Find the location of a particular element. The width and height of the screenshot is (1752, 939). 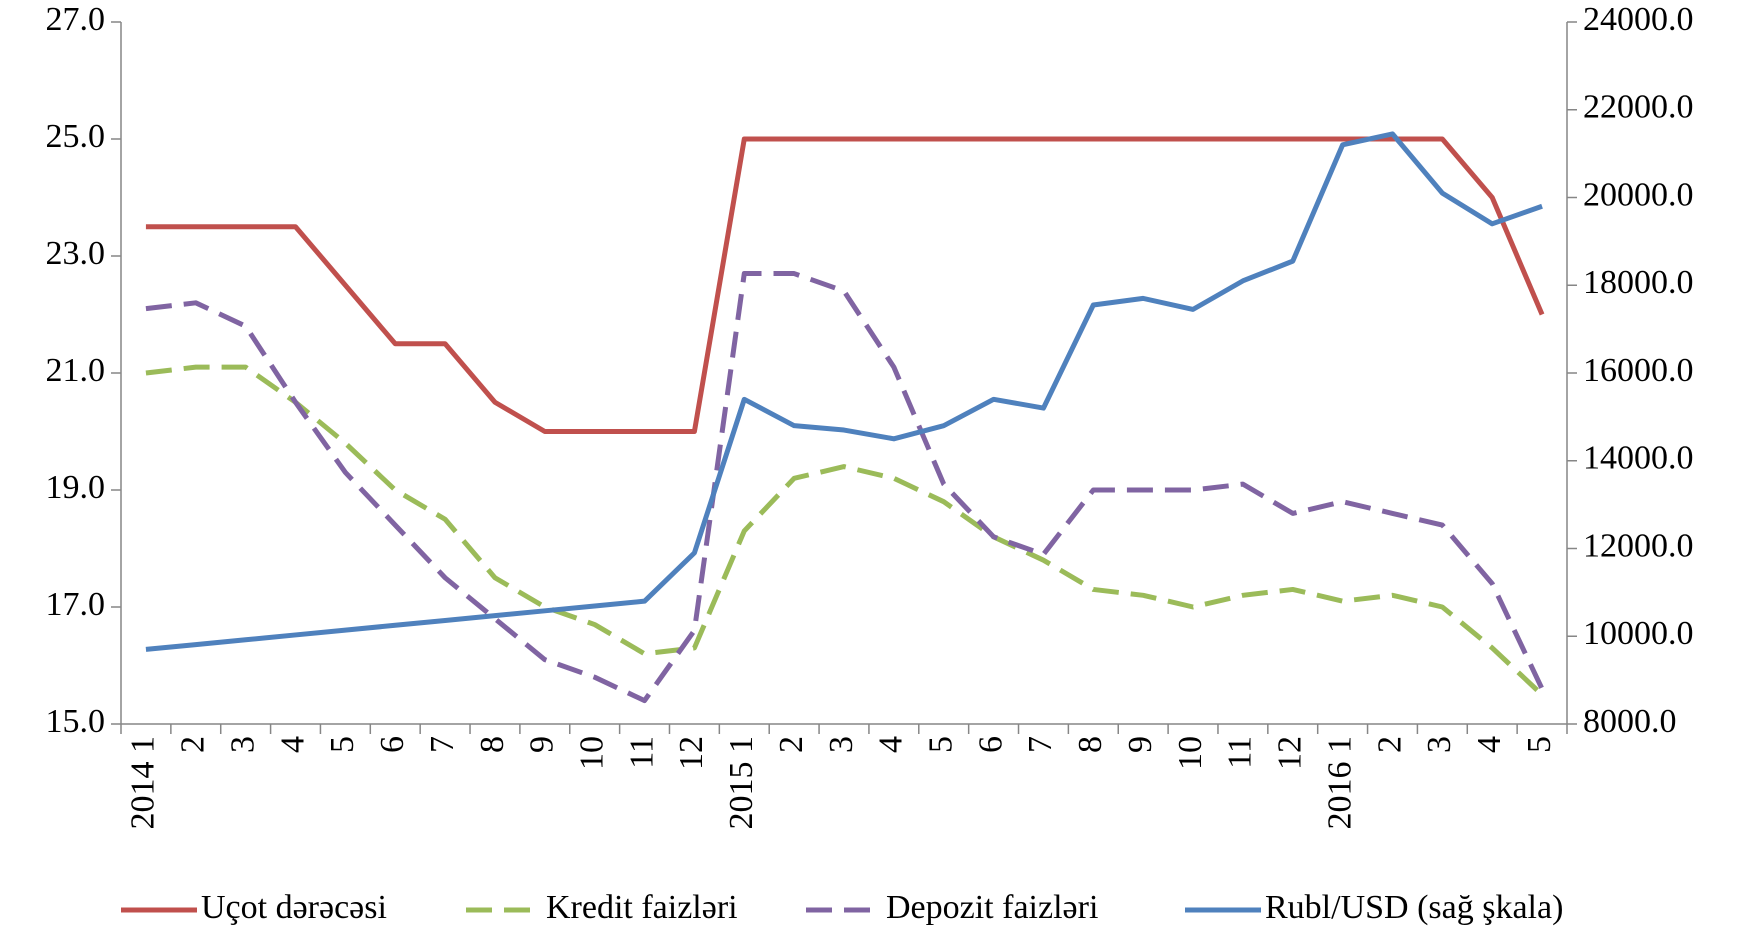

y2-tick-label: 18000.0 is located at coordinates (1638, 282).